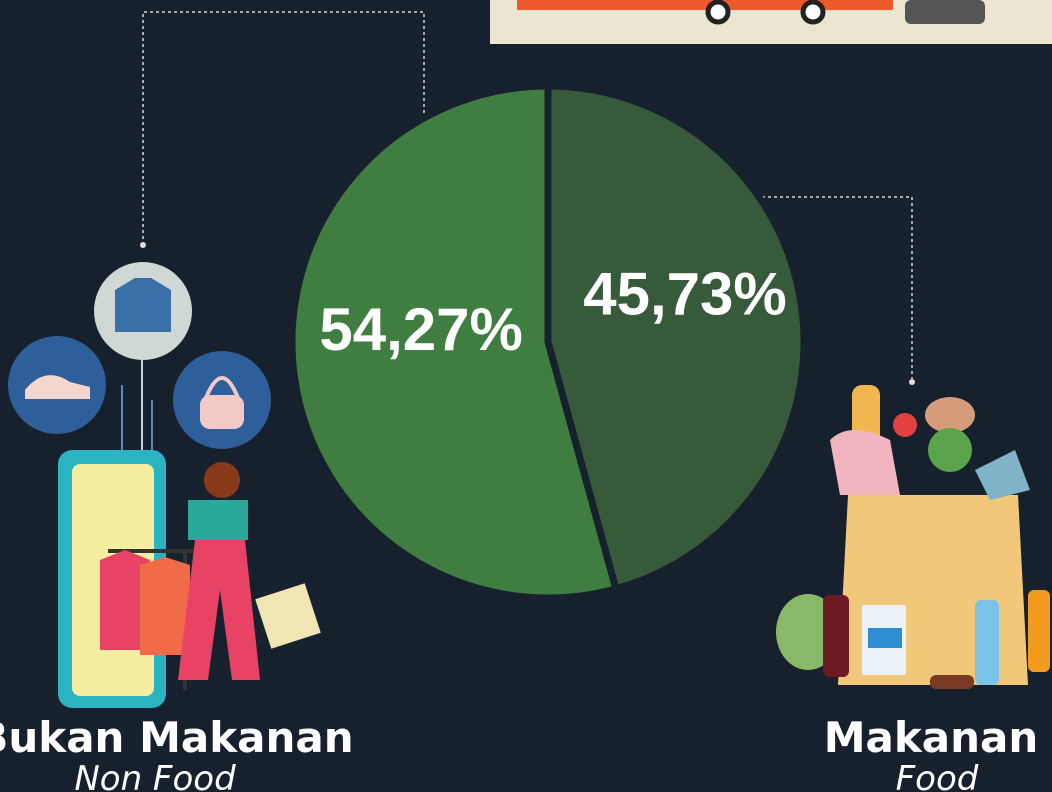 Image resolution: width=1052 pixels, height=792 pixels. Describe the element at coordinates (931, 737) in the screenshot. I see `category-label: Makanan` at that location.